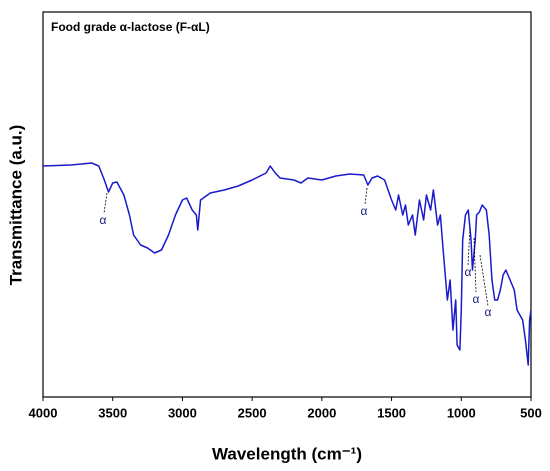 Image resolution: width=550 pixels, height=471 pixels. Describe the element at coordinates (252, 412) in the screenshot. I see `x-tick-label: 2500` at that location.